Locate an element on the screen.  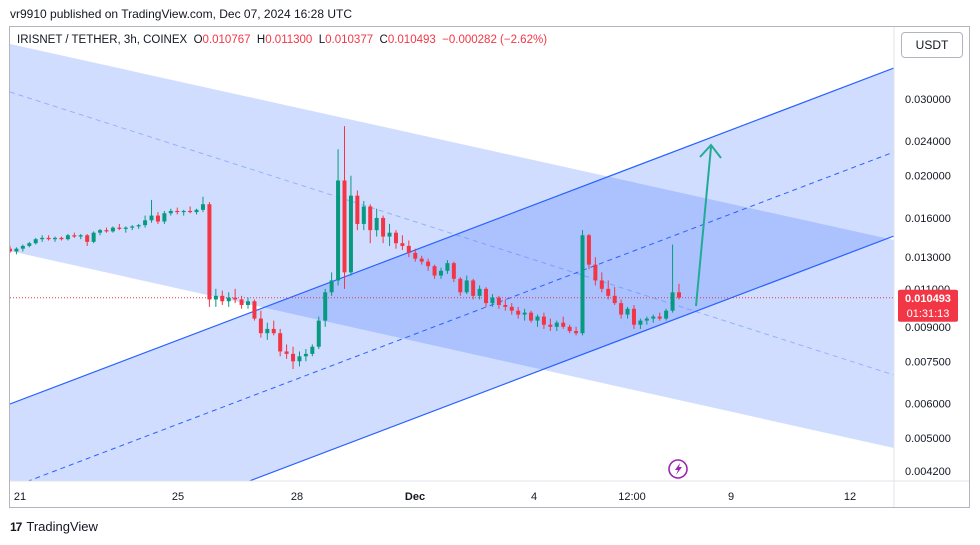
price-tick-10: 0.004200 is located at coordinates (928, 472).